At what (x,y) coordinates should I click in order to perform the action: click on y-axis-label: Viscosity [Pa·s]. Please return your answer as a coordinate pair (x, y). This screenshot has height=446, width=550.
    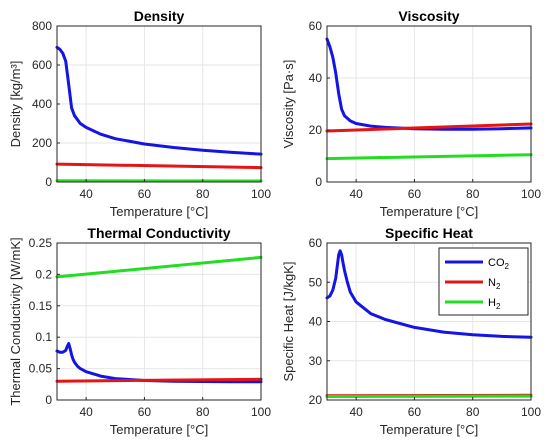
    Looking at the image, I should click on (288, 104).